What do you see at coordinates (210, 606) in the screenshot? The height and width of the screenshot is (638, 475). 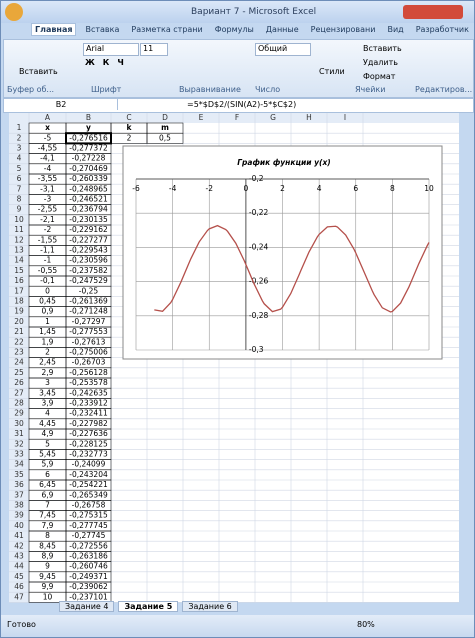 I see `sheet-tab: Задание 6` at bounding box center [210, 606].